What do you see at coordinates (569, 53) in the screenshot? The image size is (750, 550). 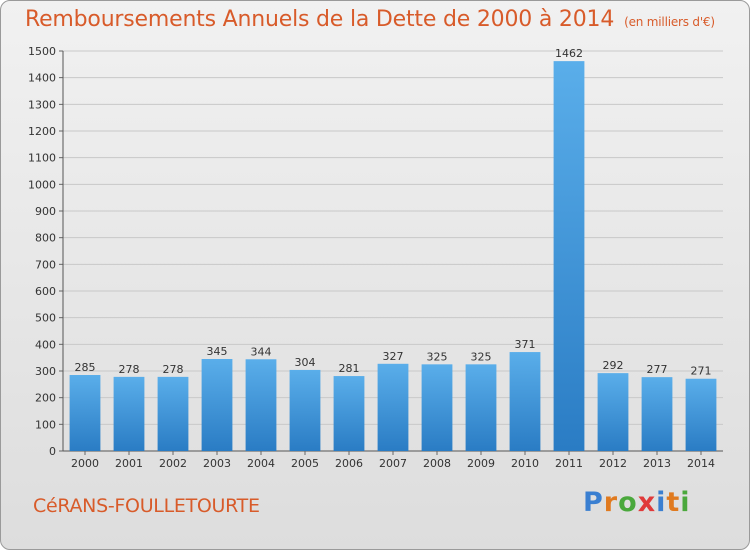 I see `bar-value-label: 1462` at bounding box center [569, 53].